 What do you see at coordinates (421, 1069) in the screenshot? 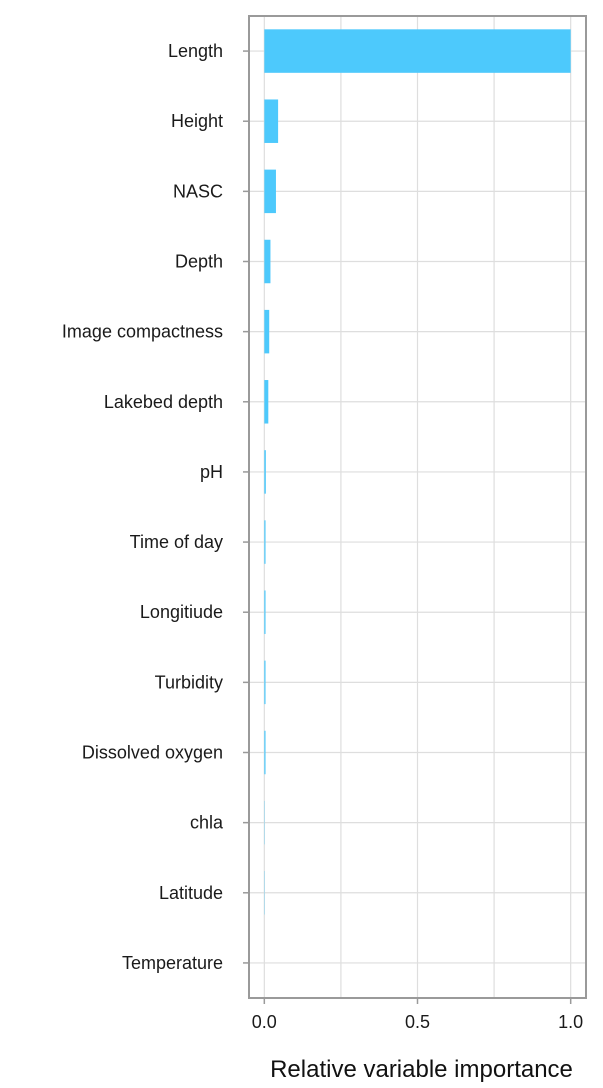
I see `x-axis-title: Relative variable importance` at bounding box center [421, 1069].